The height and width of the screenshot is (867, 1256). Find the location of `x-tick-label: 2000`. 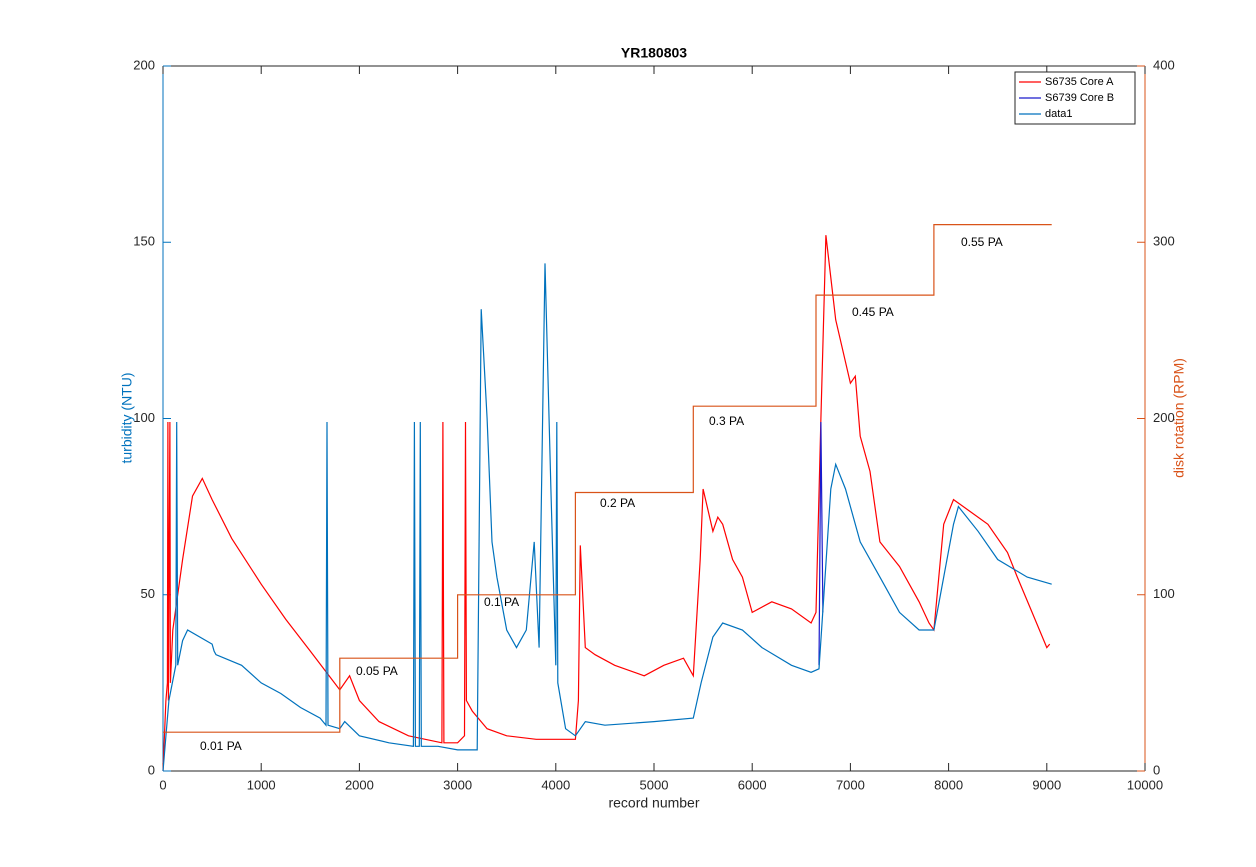

x-tick-label: 2000 is located at coordinates (359, 784).